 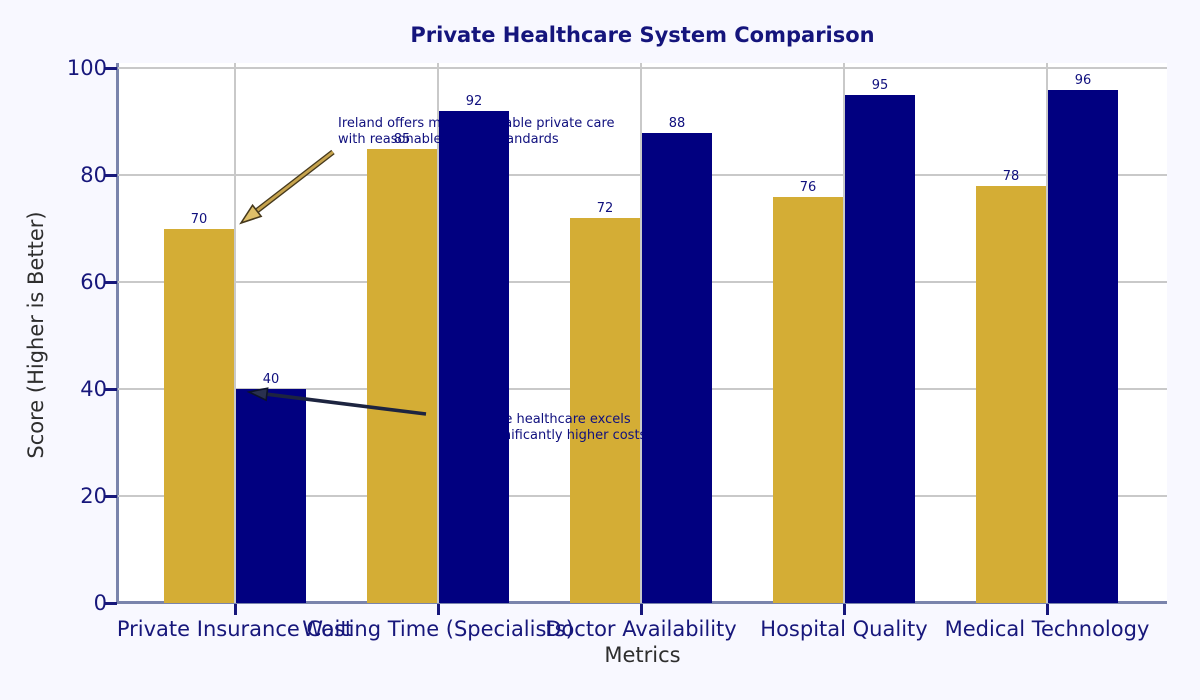 I want to click on bar-value-label: 70, so click(x=199, y=219).